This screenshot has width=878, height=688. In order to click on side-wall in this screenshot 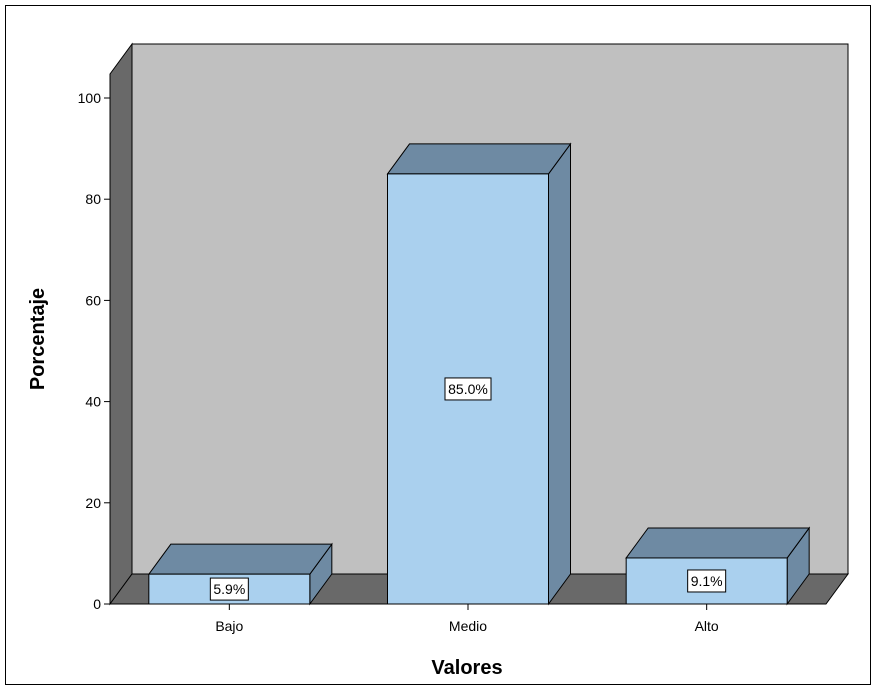, I will do `click(121, 324)`.